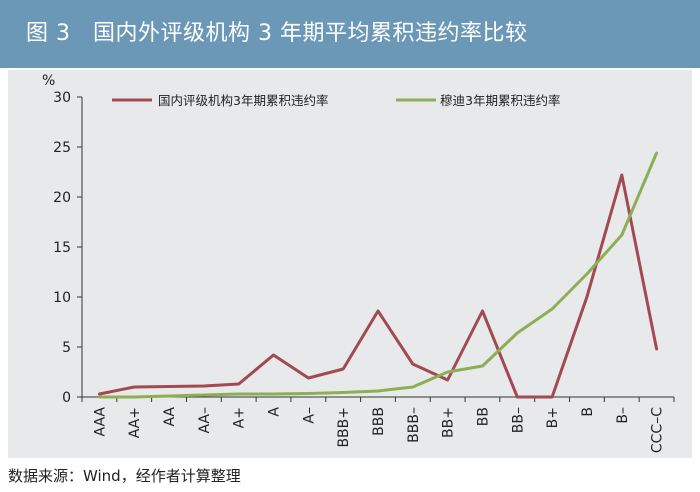 The image size is (700, 492). Describe the element at coordinates (62, 198) in the screenshot. I see `y-tick-label: 20` at that location.